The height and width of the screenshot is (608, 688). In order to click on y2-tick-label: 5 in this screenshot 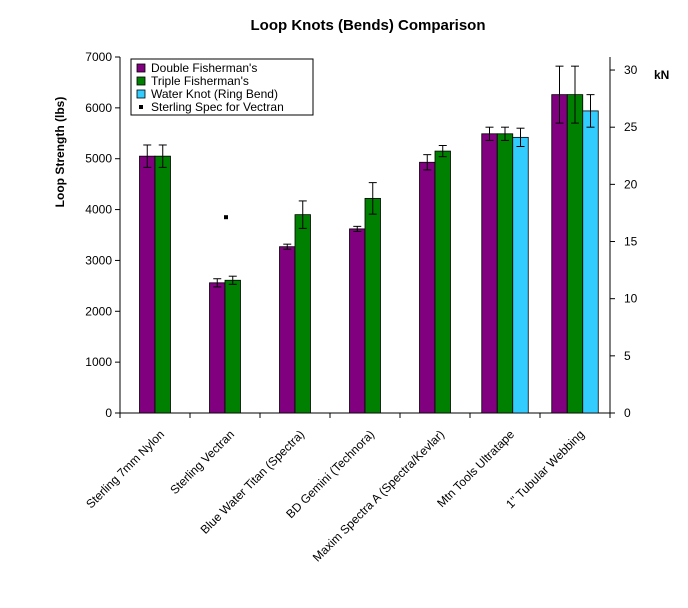, I will do `click(627, 356)`.